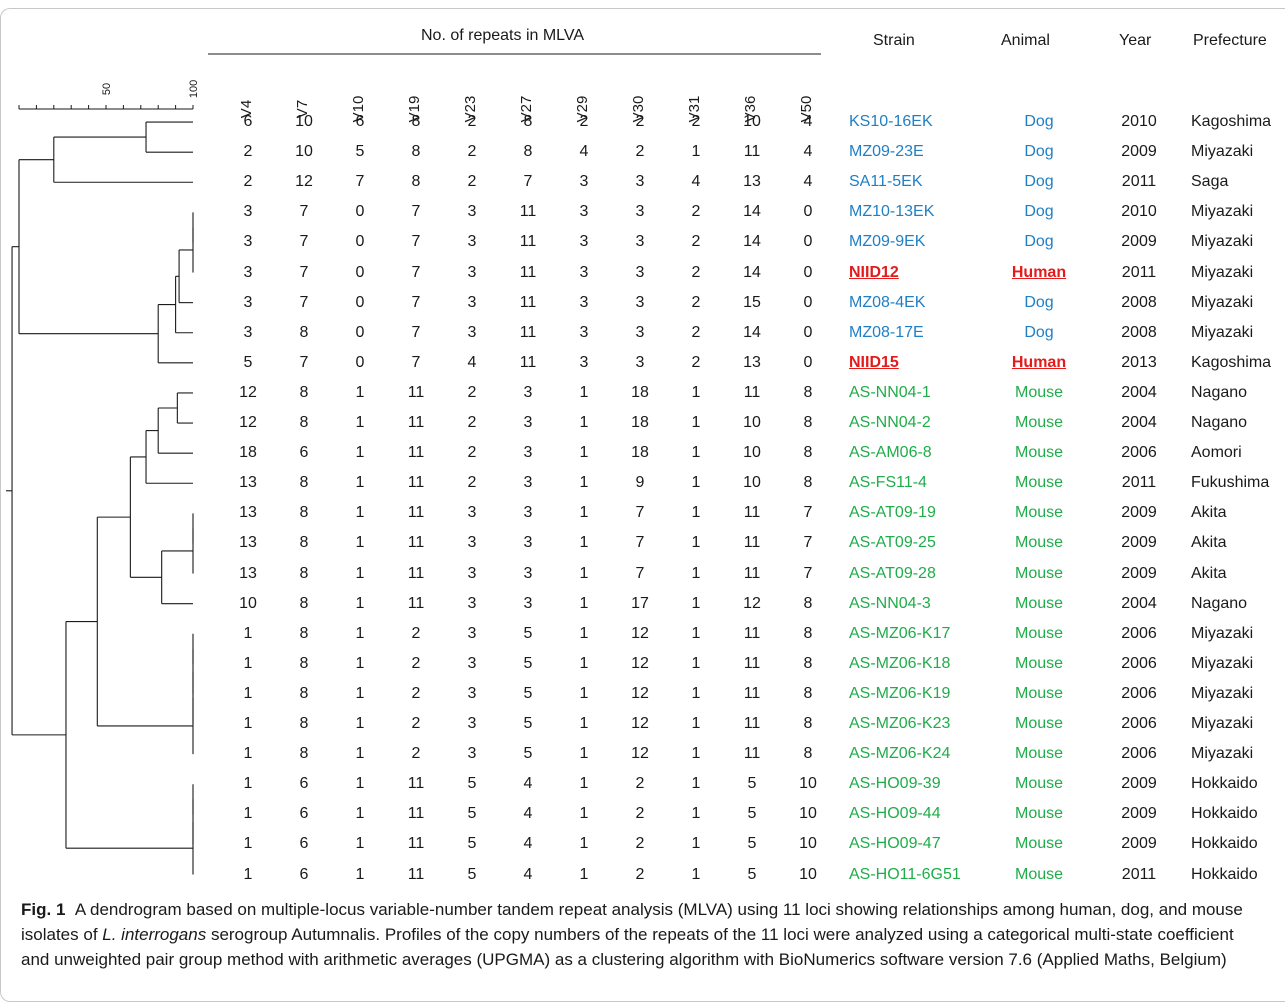 This screenshot has height=1006, width=1285. I want to click on repeat-count-v23: 2, so click(472, 453).